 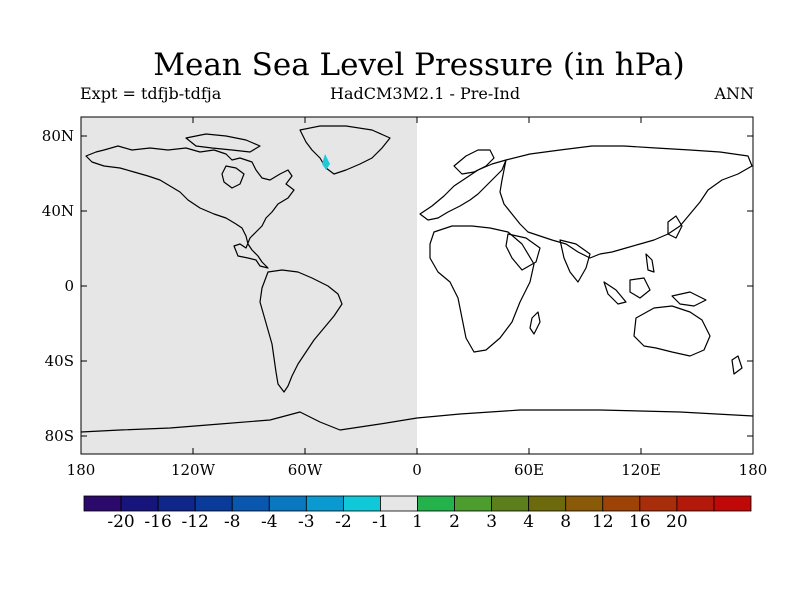 I want to click on coast-asia, so click(x=626, y=202).